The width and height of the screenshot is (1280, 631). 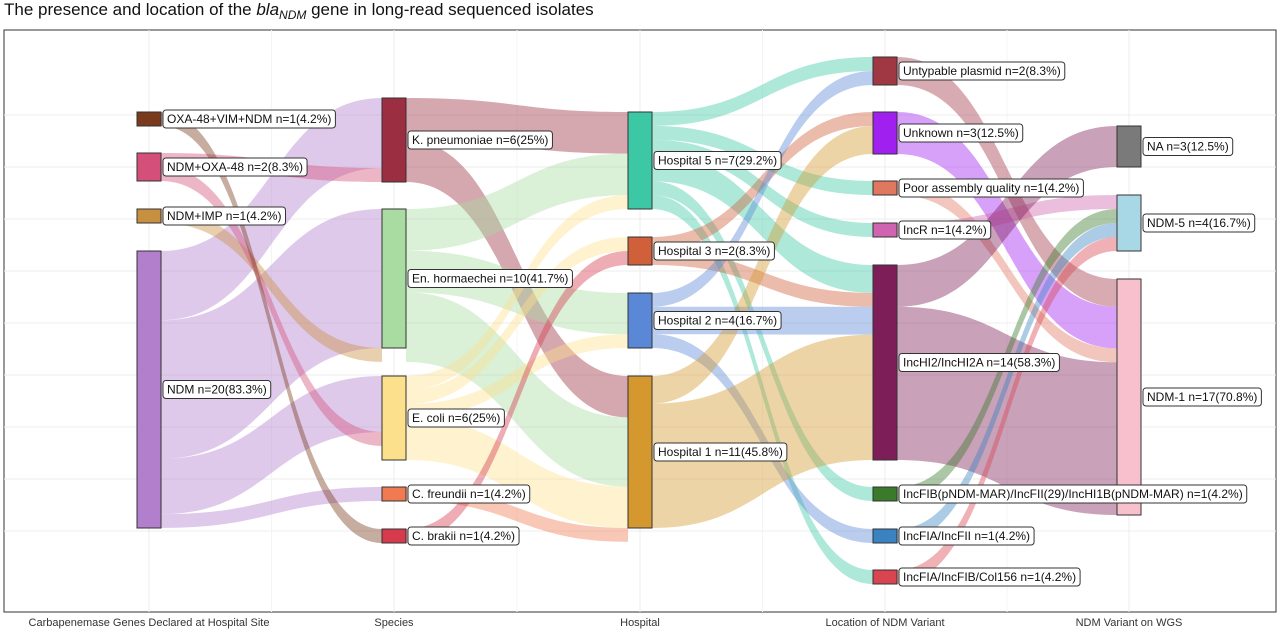 I want to click on title-gene: blaNDM, so click(x=281, y=11).